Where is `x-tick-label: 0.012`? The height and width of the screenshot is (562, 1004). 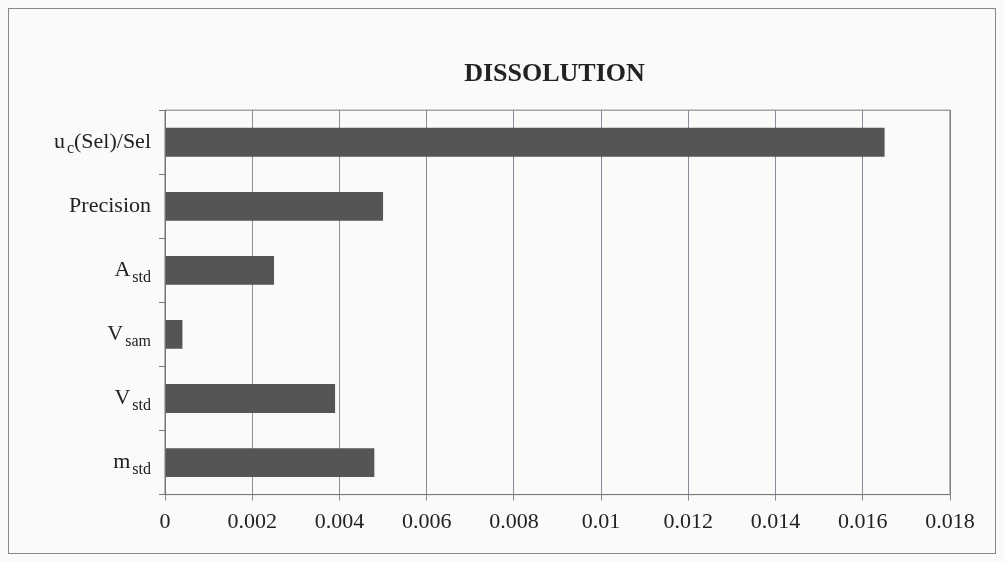 x-tick-label: 0.012 is located at coordinates (688, 520).